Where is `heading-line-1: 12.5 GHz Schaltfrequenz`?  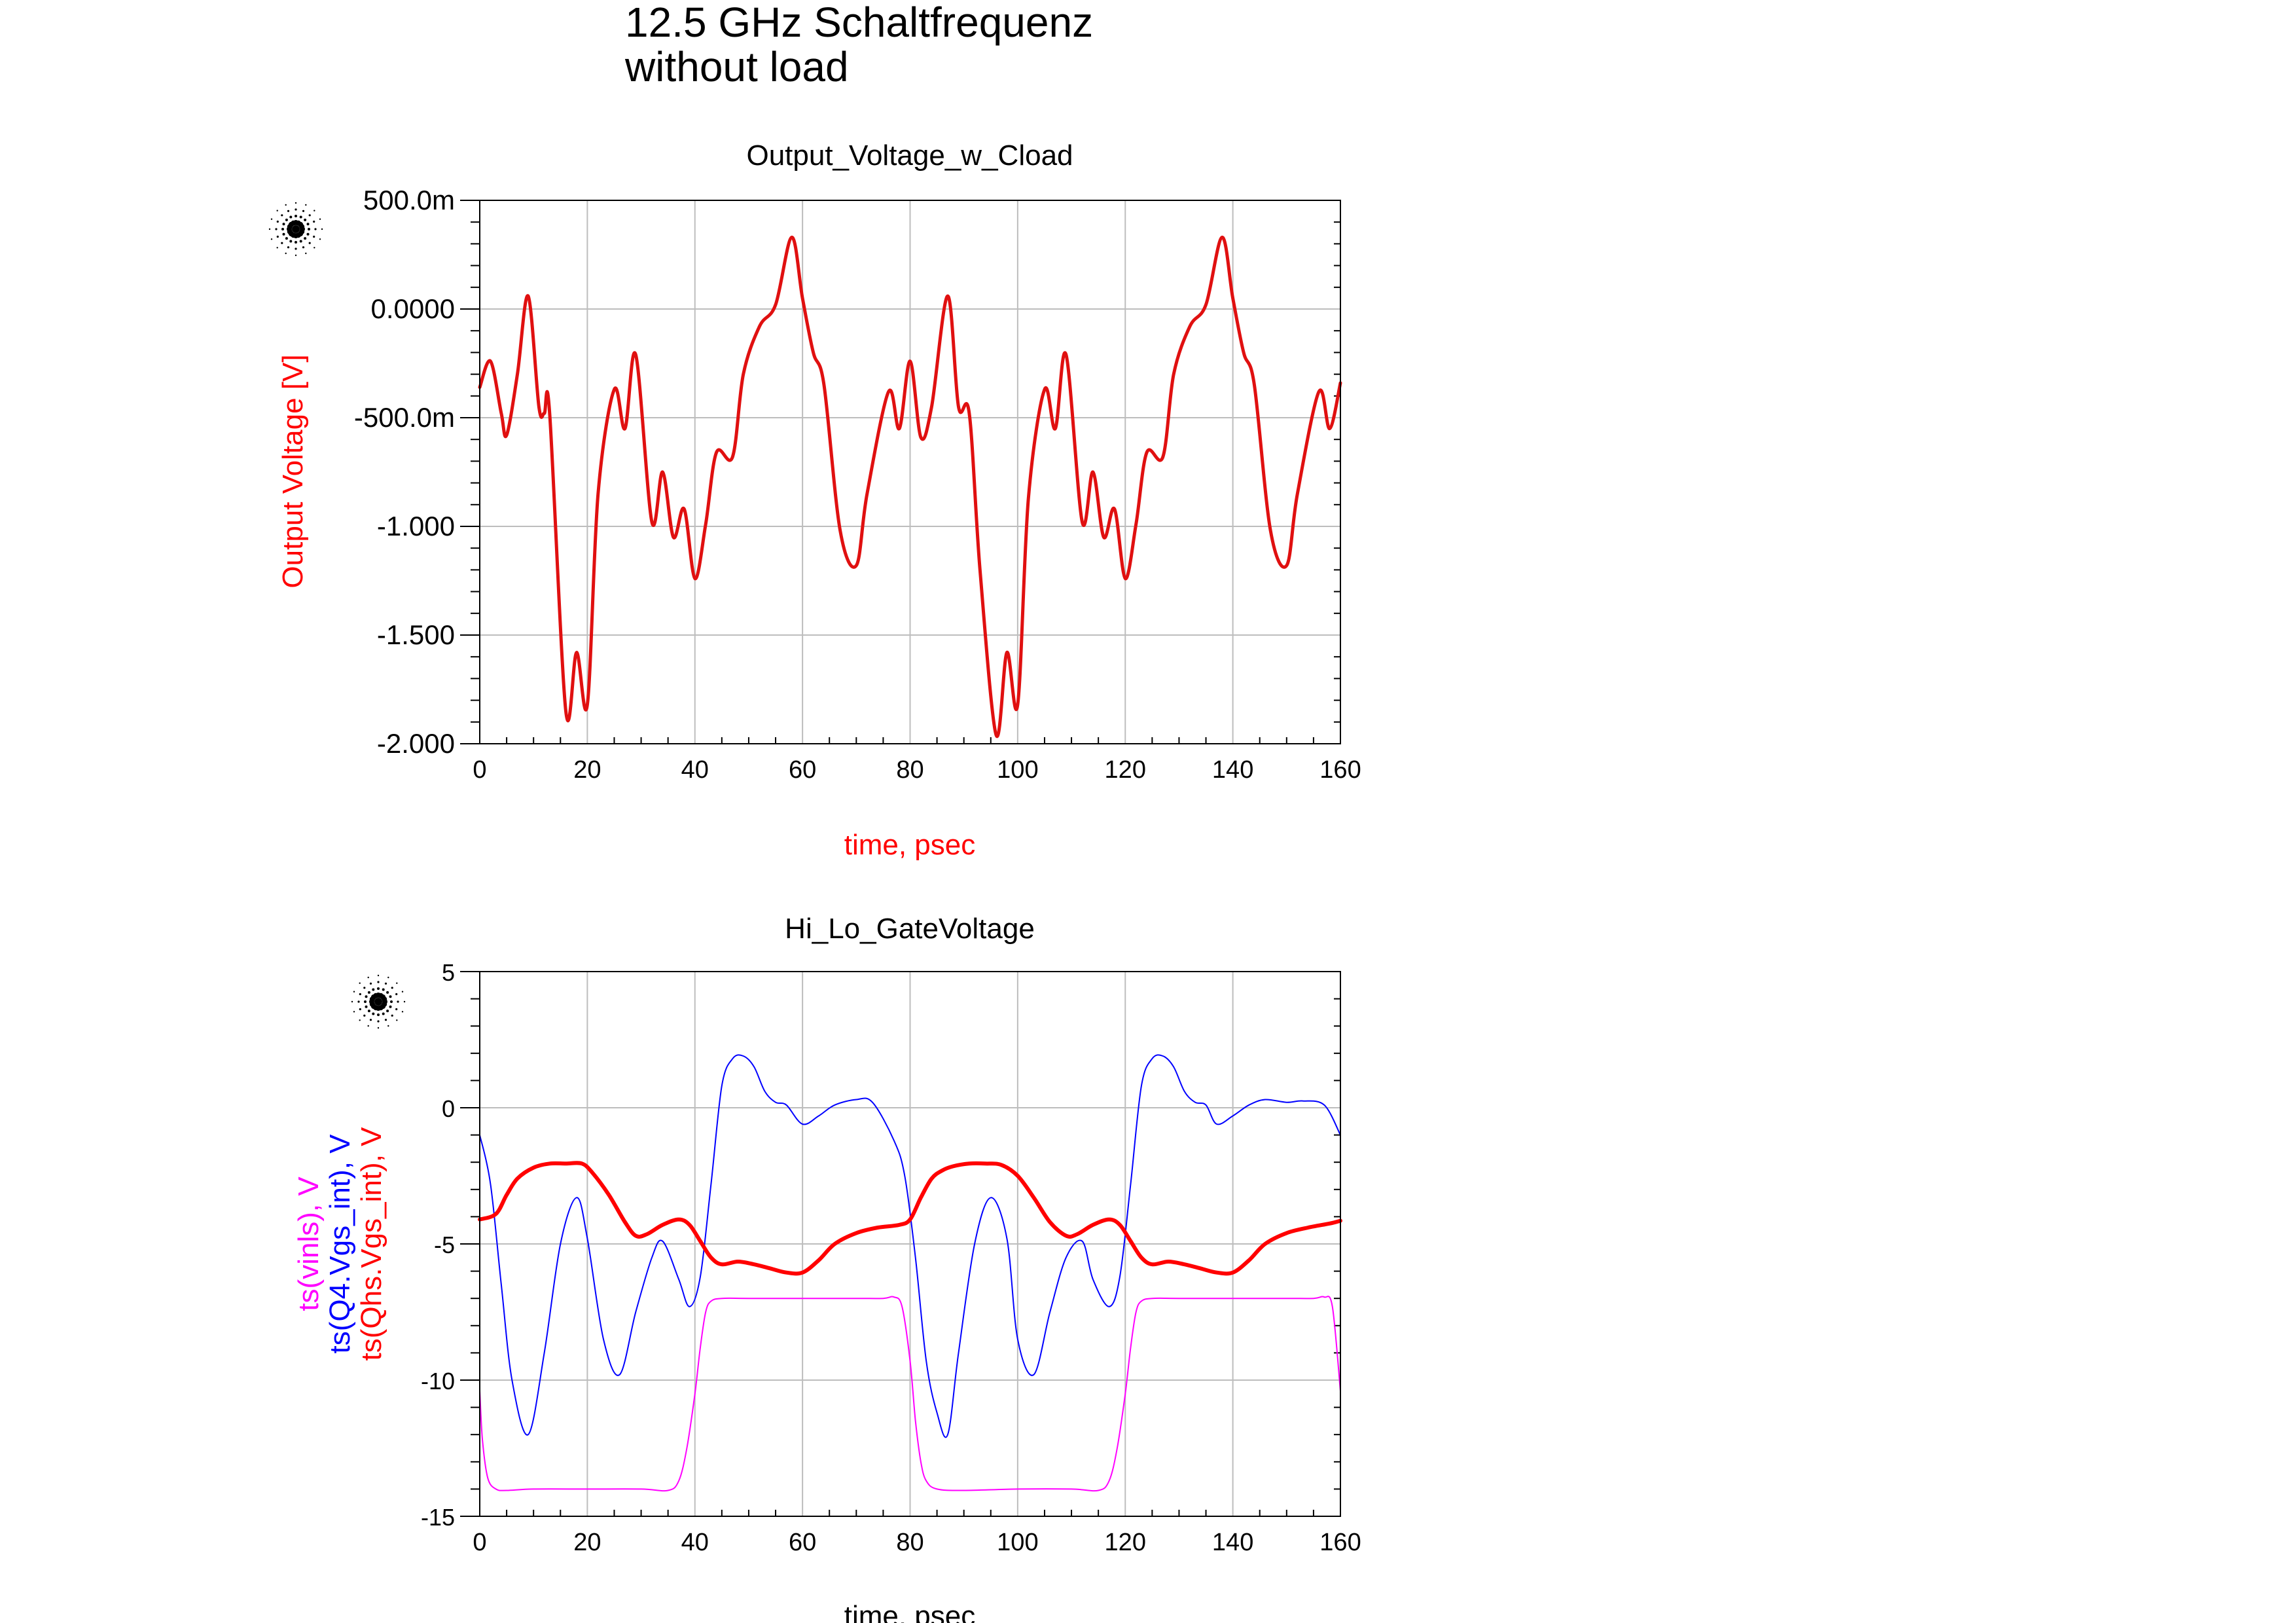
heading-line-1: 12.5 GHz Schaltfrequenz is located at coordinates (859, 23).